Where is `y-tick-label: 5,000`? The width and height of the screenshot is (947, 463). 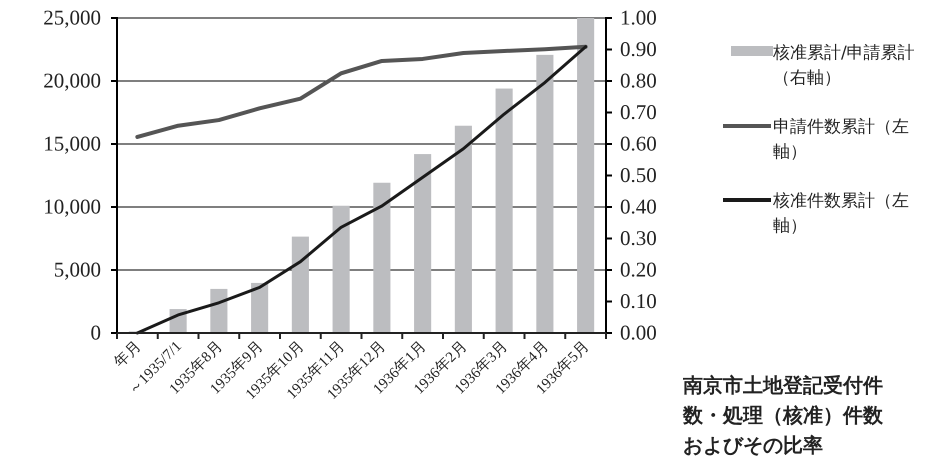 y-tick-label: 5,000 is located at coordinates (77, 270).